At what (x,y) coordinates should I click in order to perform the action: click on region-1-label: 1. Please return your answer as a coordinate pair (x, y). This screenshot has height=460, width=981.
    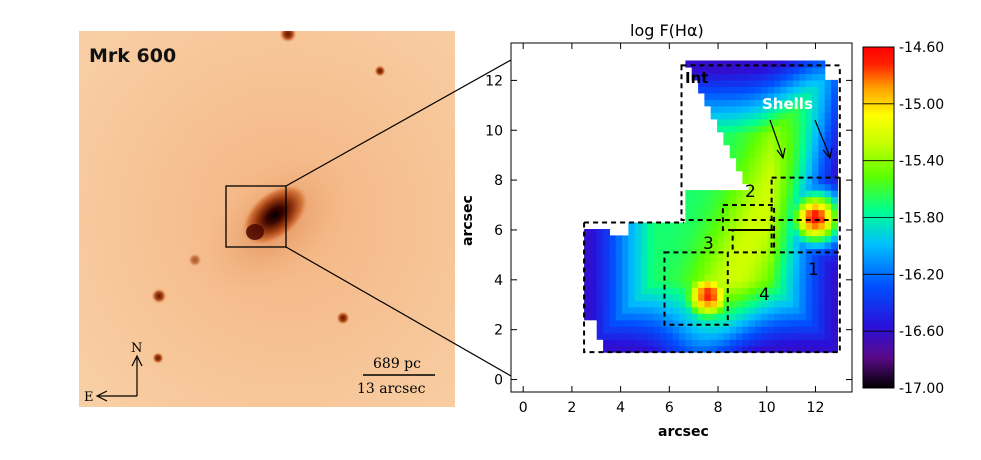
    Looking at the image, I should click on (813, 270).